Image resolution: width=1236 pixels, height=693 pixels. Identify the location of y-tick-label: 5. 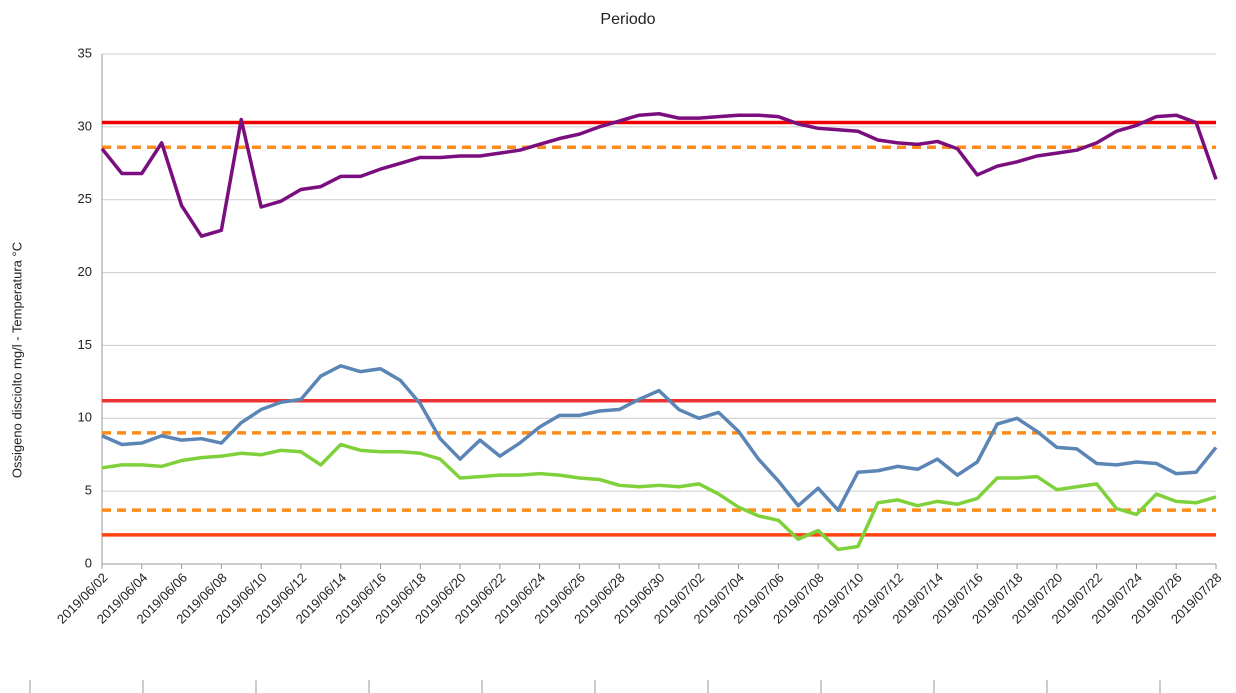
(88, 490).